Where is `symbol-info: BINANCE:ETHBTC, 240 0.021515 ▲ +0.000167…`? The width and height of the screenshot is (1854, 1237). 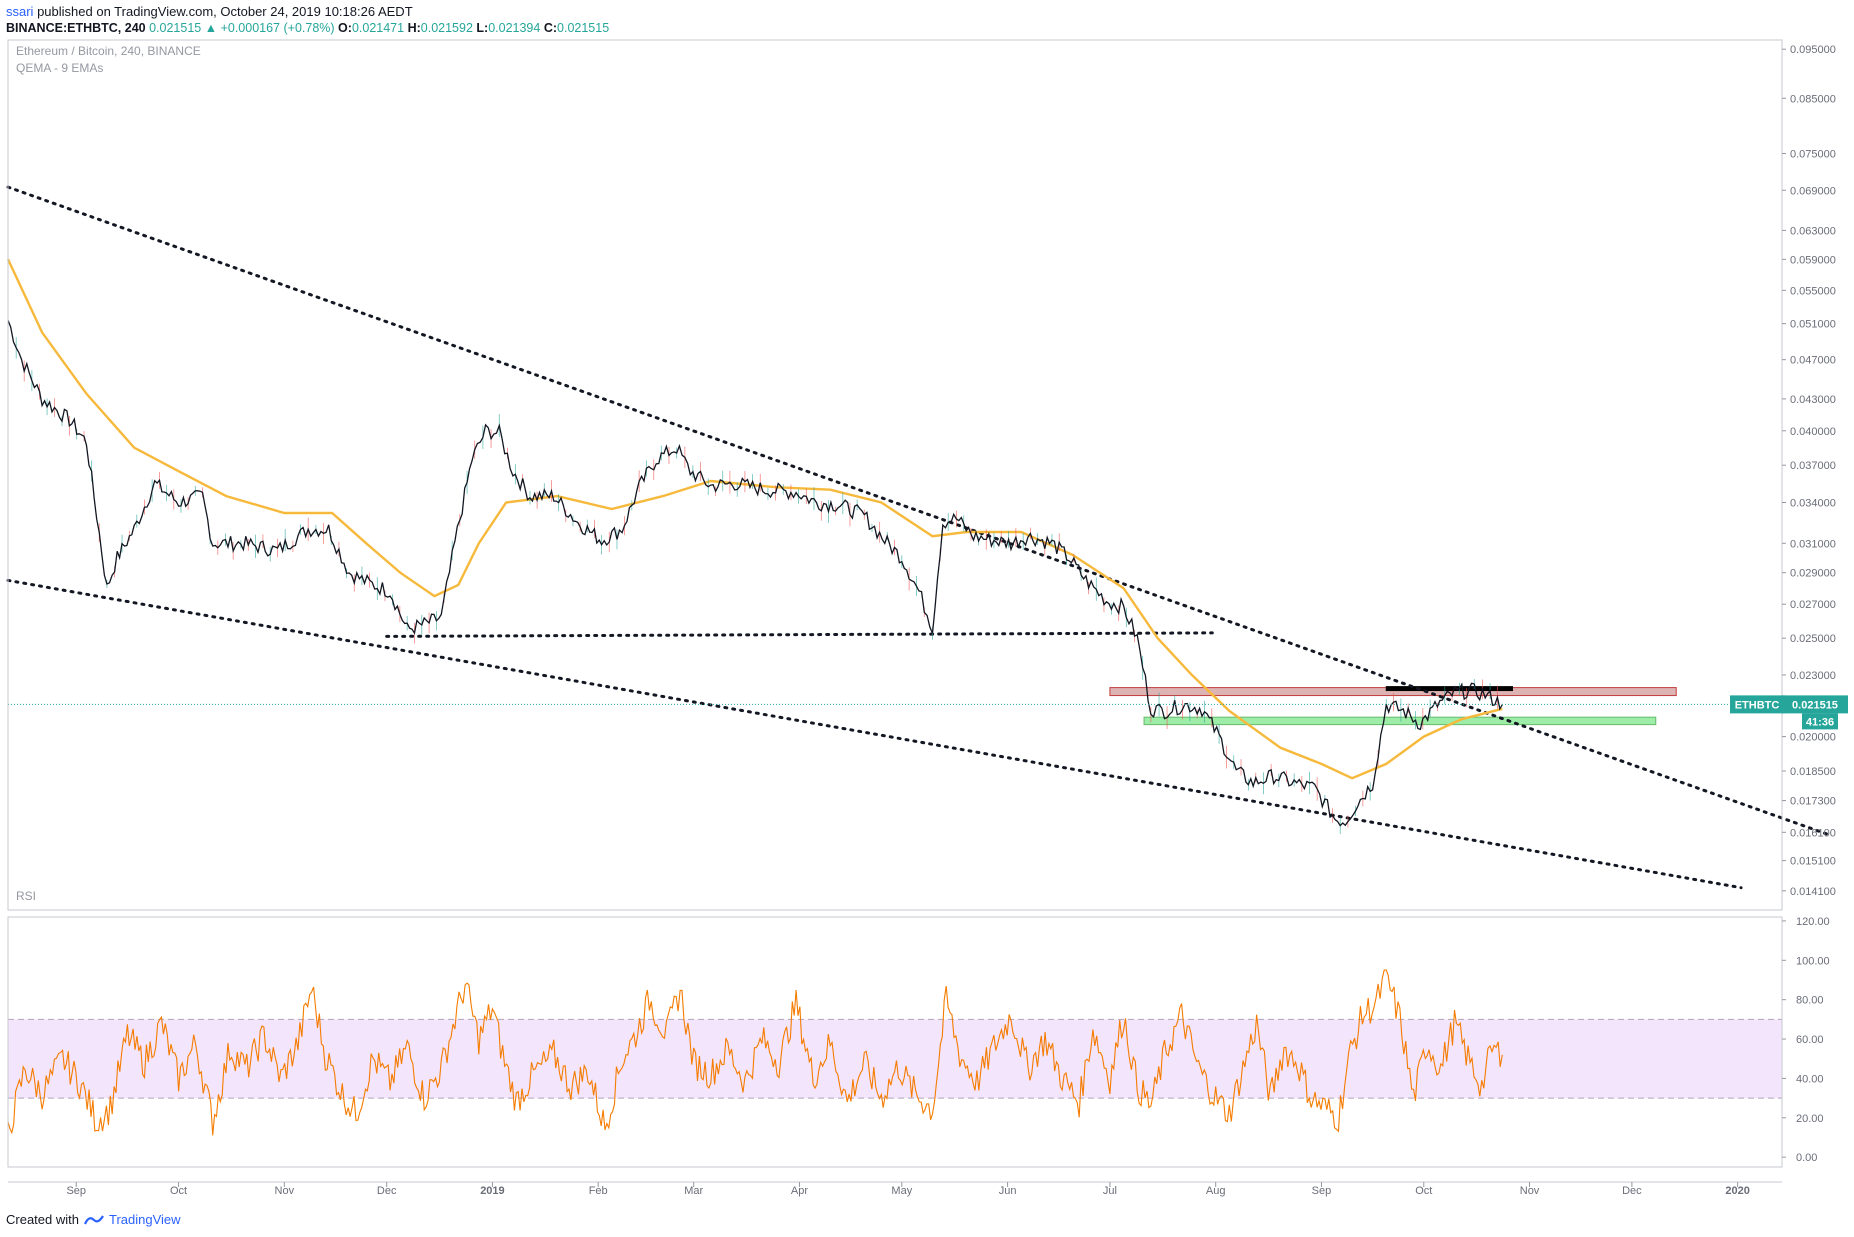
symbol-info: BINANCE:ETHBTC, 240 0.021515 ▲ +0.000167… is located at coordinates (307, 28).